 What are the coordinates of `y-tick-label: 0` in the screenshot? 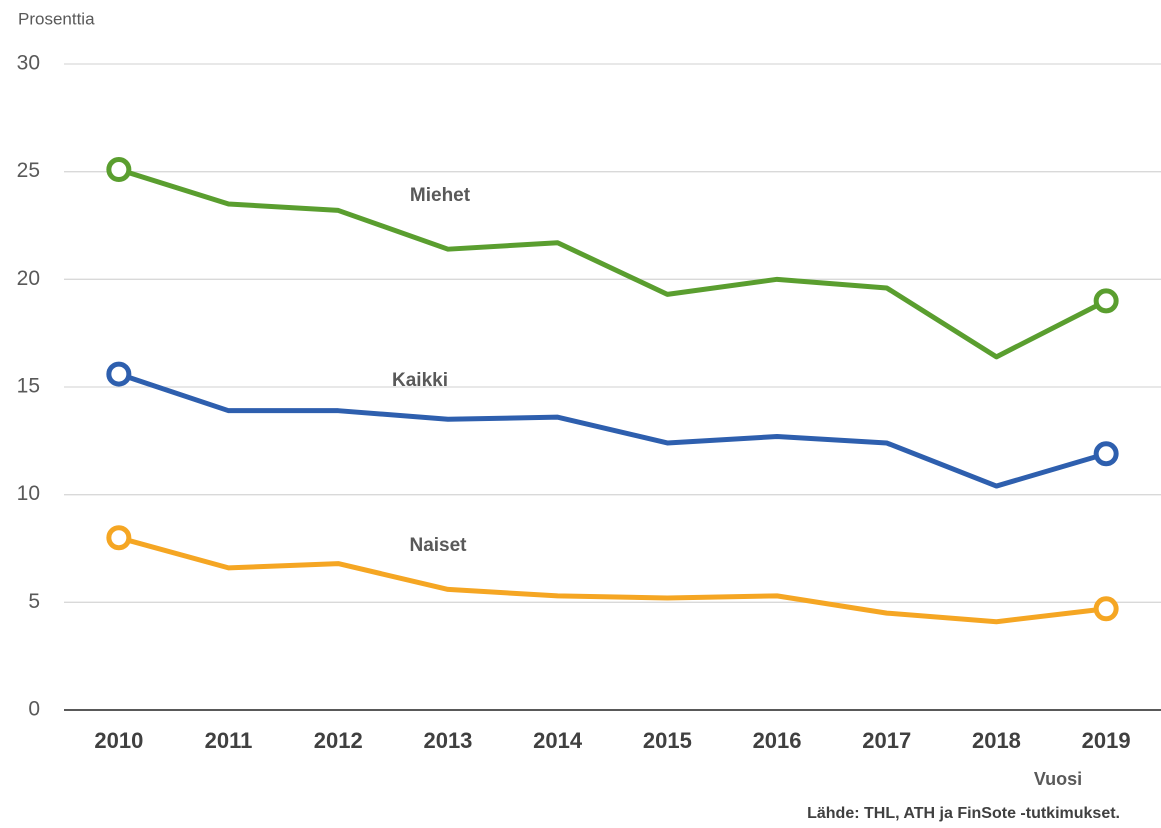 It's located at (34, 709).